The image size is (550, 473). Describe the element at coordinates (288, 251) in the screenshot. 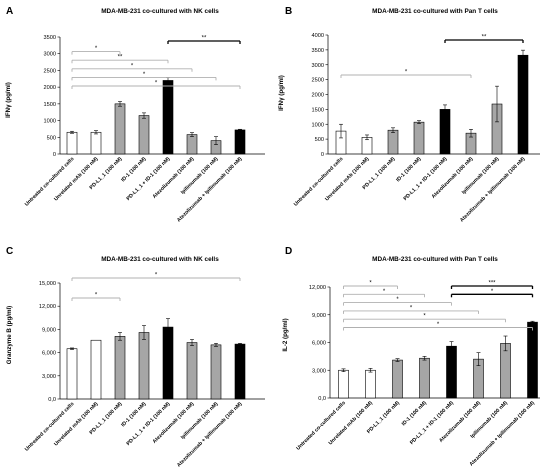

I see `panel-d-letter: D` at that location.